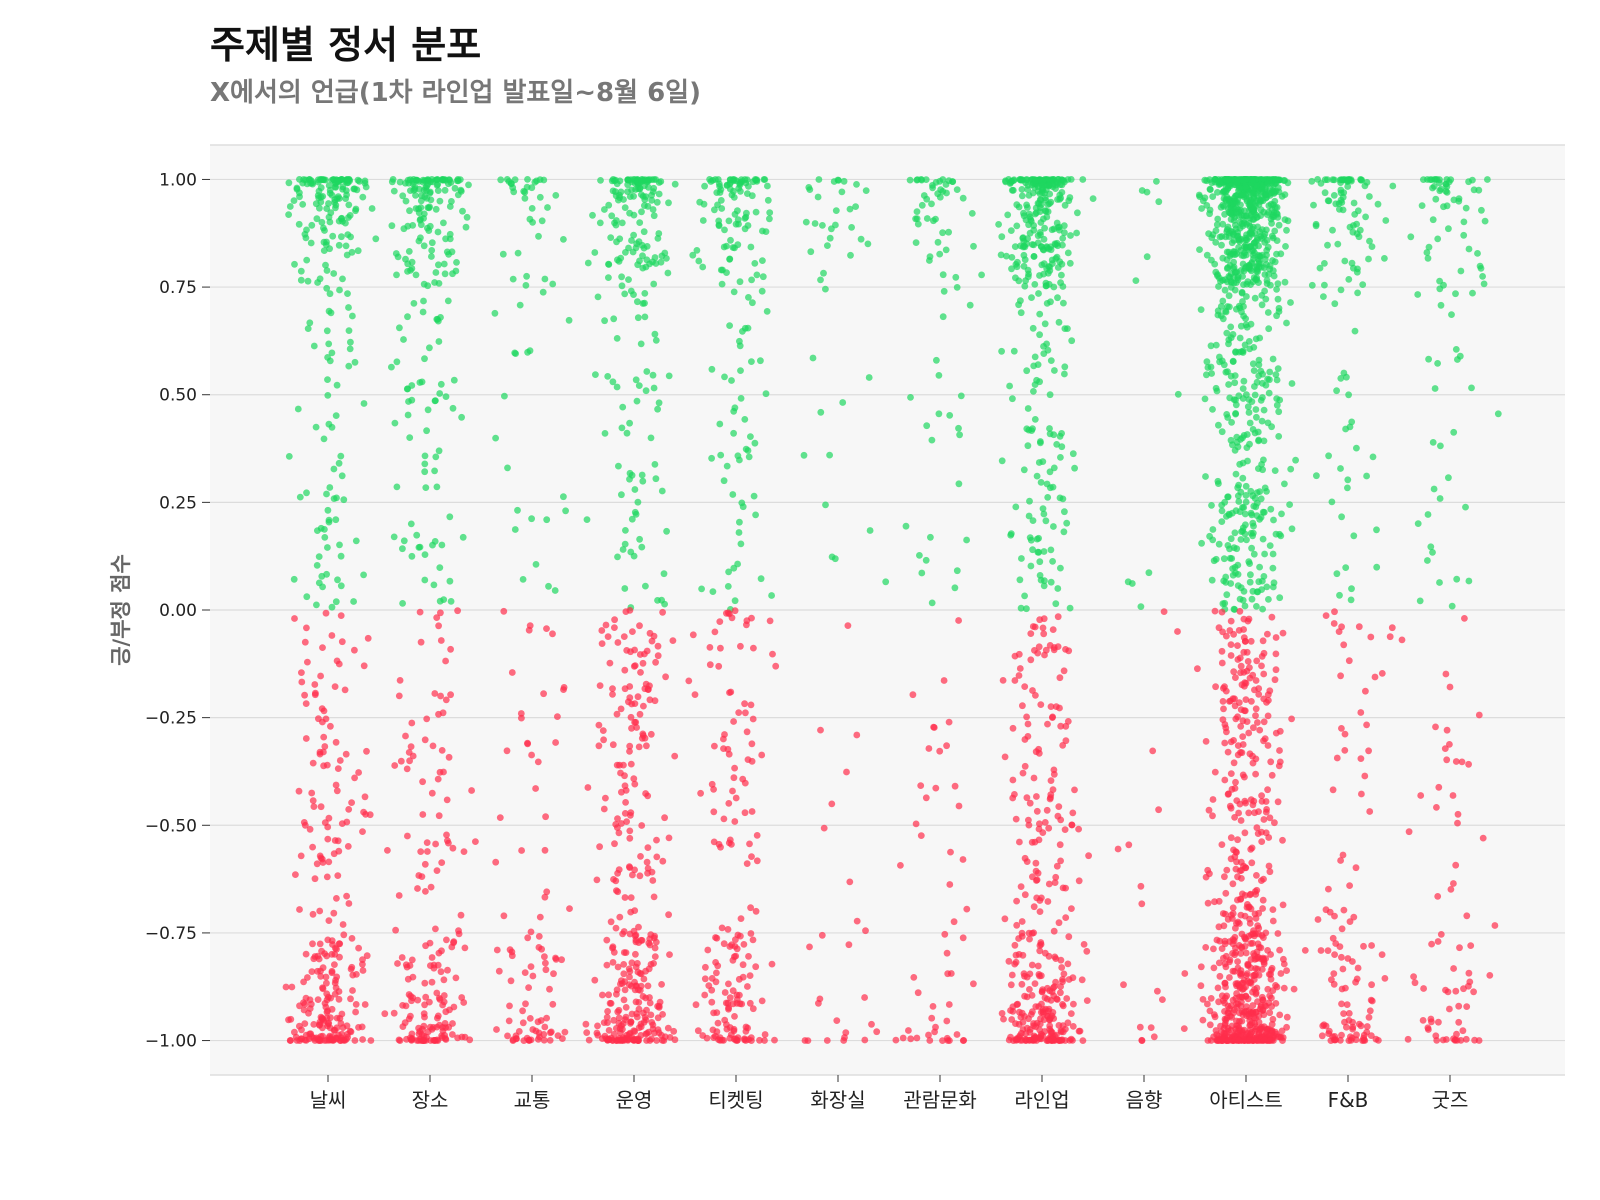 This screenshot has width=1600, height=1200. Describe the element at coordinates (121, 610) in the screenshot. I see `y-axis-label: 긍/부정 점수` at that location.